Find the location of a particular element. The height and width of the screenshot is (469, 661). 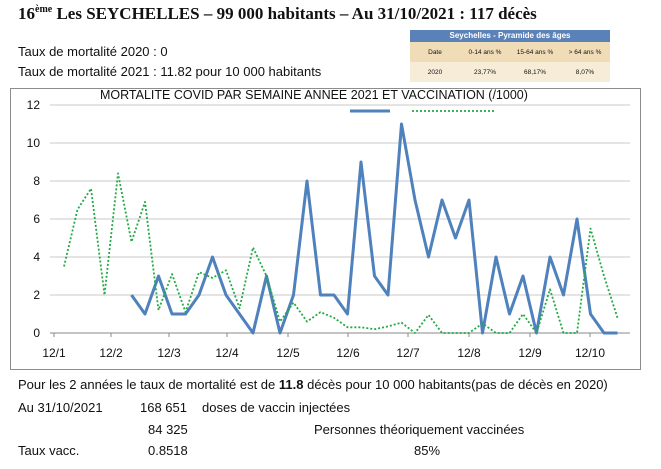

persons-value: 84 325 is located at coordinates (168, 429).